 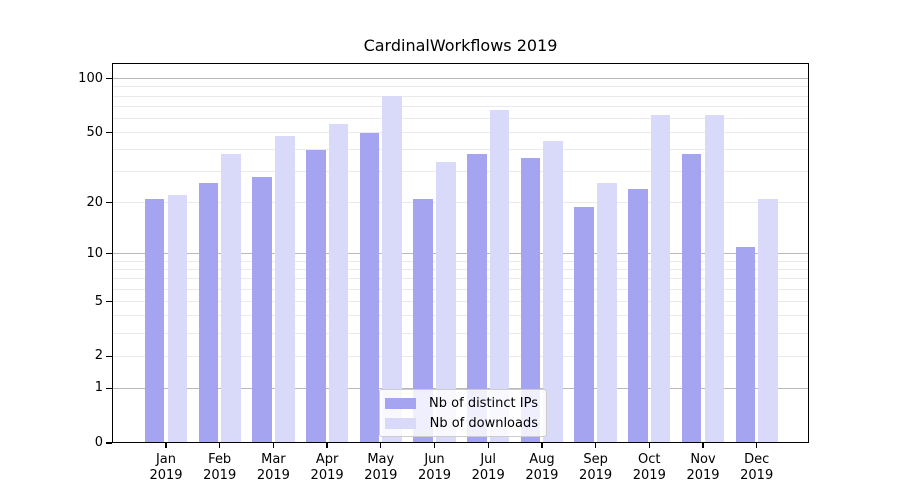 What do you see at coordinates (262, 310) in the screenshot?
I see `bar-mar-distinct-ips` at bounding box center [262, 310].